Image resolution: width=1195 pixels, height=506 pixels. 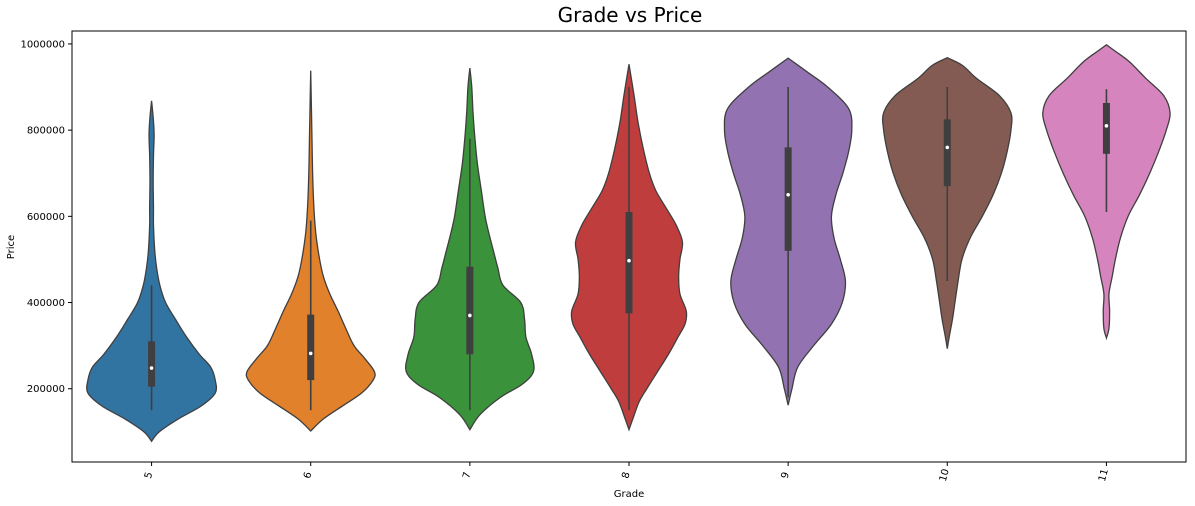 What do you see at coordinates (626, 475) in the screenshot?
I see `x-tick-label: 8` at bounding box center [626, 475].